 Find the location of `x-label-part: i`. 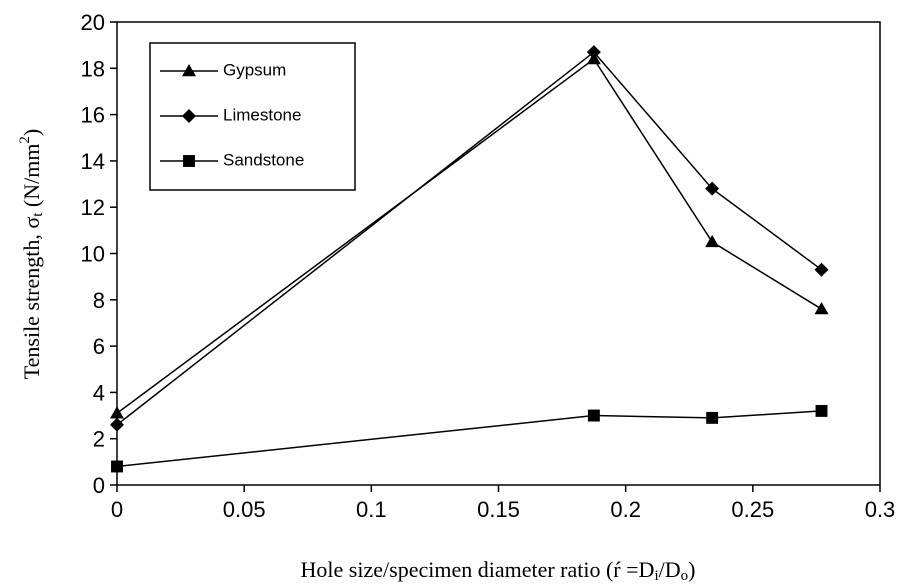

x-label-part: i is located at coordinates (656, 576).